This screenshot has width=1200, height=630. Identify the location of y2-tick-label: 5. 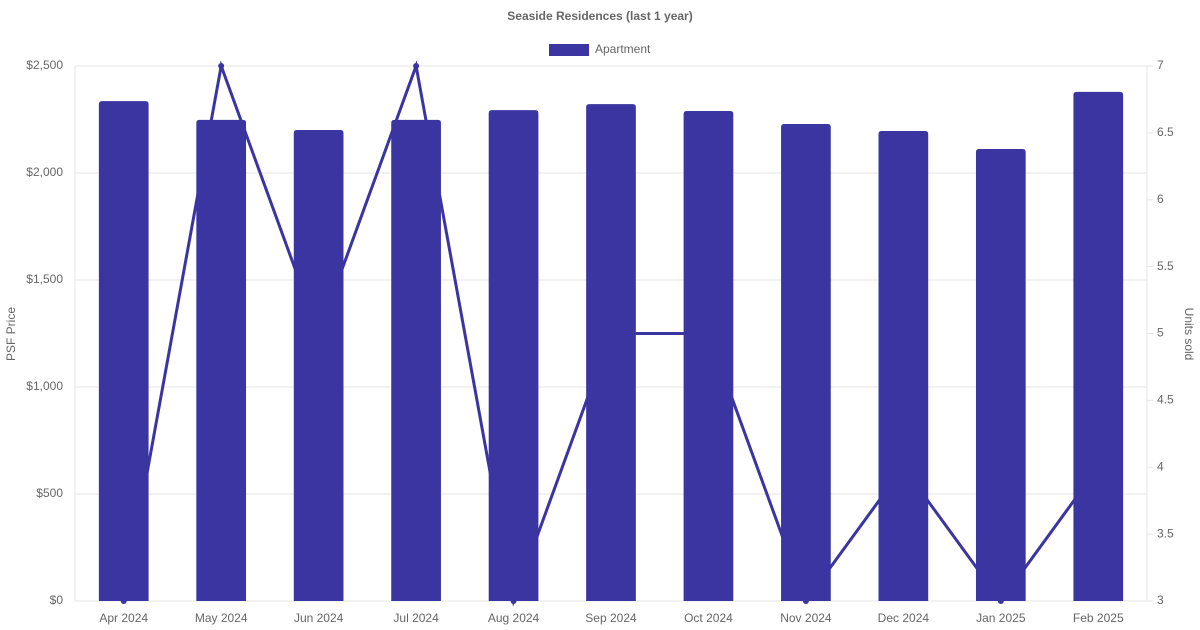
(1160, 333).